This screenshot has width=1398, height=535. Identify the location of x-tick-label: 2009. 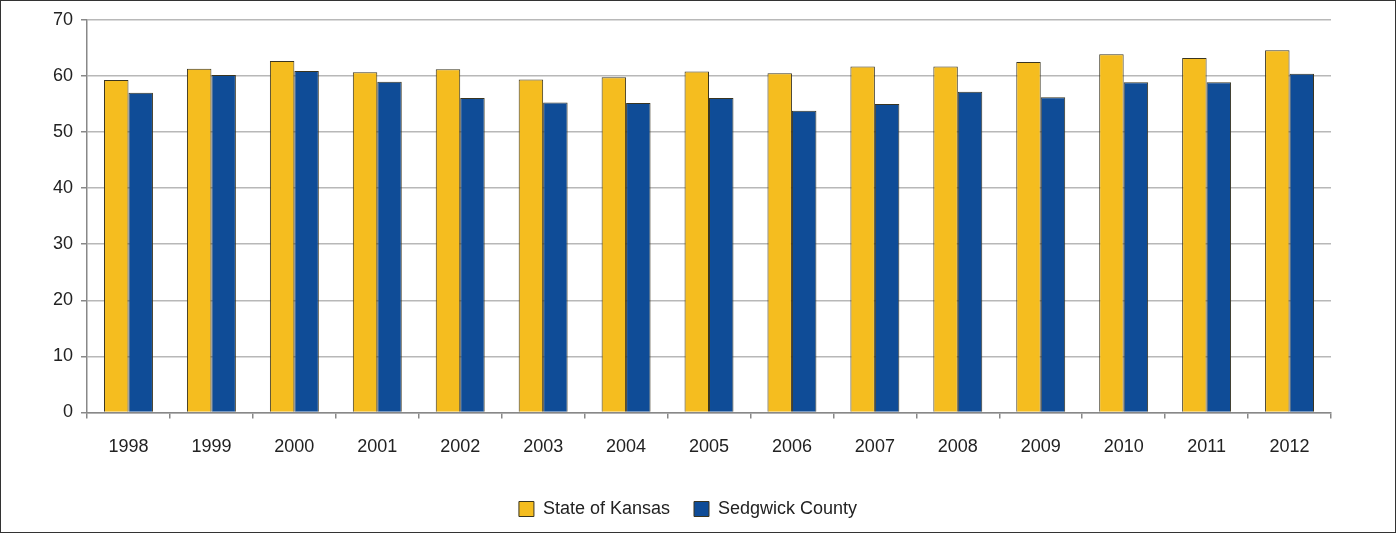
(1040, 446).